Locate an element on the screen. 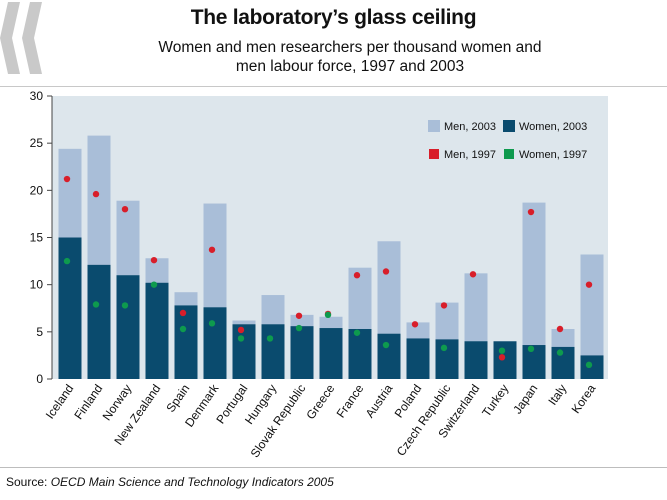 This screenshot has height=500, width=667. y-axis: 0 5 10 15 20 25 30 is located at coordinates (41, 237).